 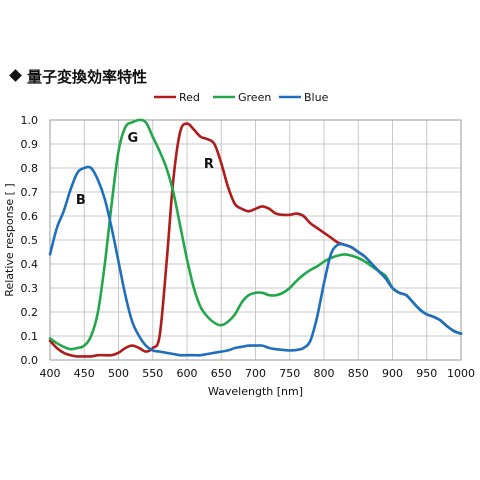 What do you see at coordinates (324, 373) in the screenshot?
I see `x-tick-label: 800` at bounding box center [324, 373].